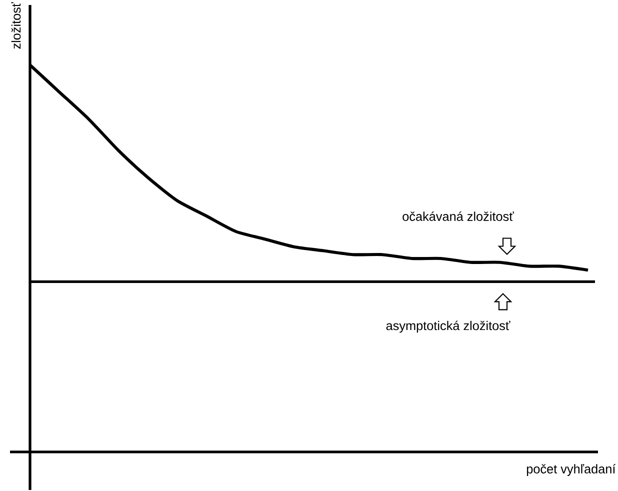  Describe the element at coordinates (458, 216) in the screenshot. I see `annotation: očakávaná zložitosť` at that location.